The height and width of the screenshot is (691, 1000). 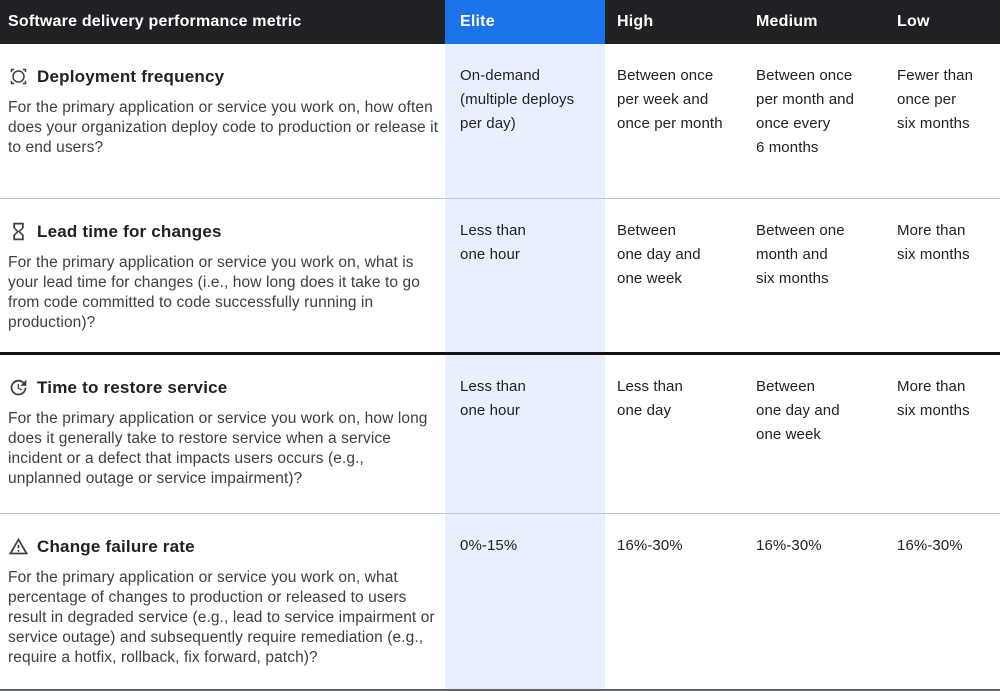 I want to click on header-elite: Elite, so click(x=525, y=22).